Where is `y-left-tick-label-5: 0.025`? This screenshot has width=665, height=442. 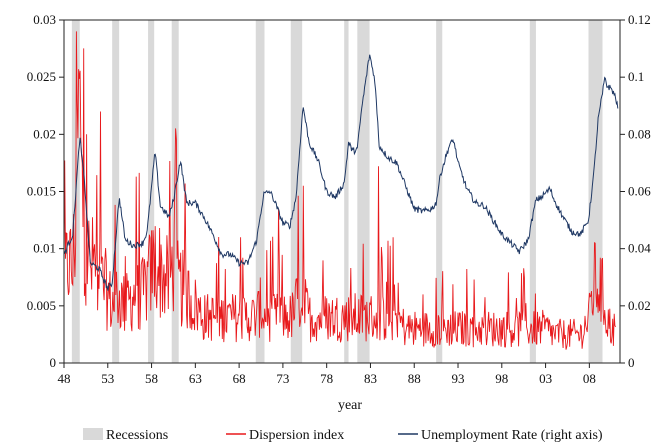
y-left-tick-label-5: 0.025 is located at coordinates (41, 76).